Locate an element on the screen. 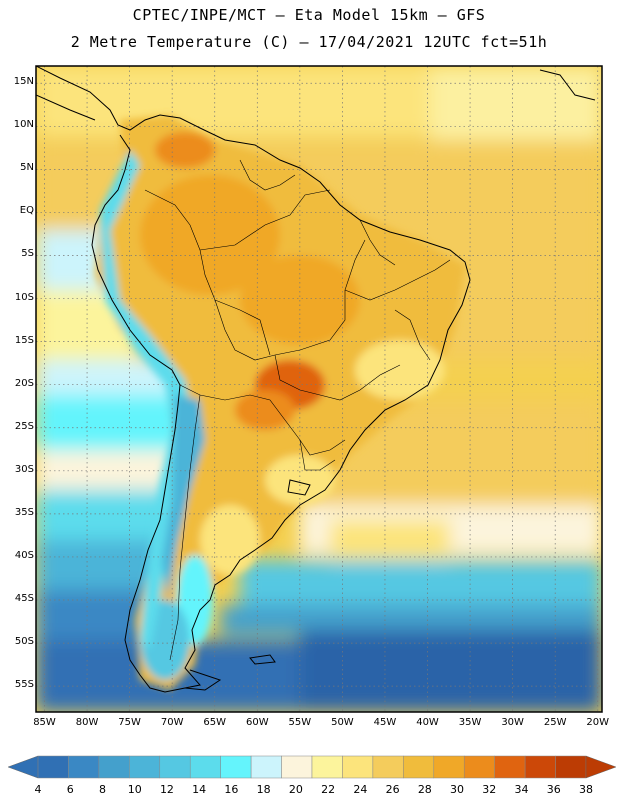 Image resolution: width=618 pixels, height=800 pixels. lon-label: 25W is located at coordinates (555, 722).